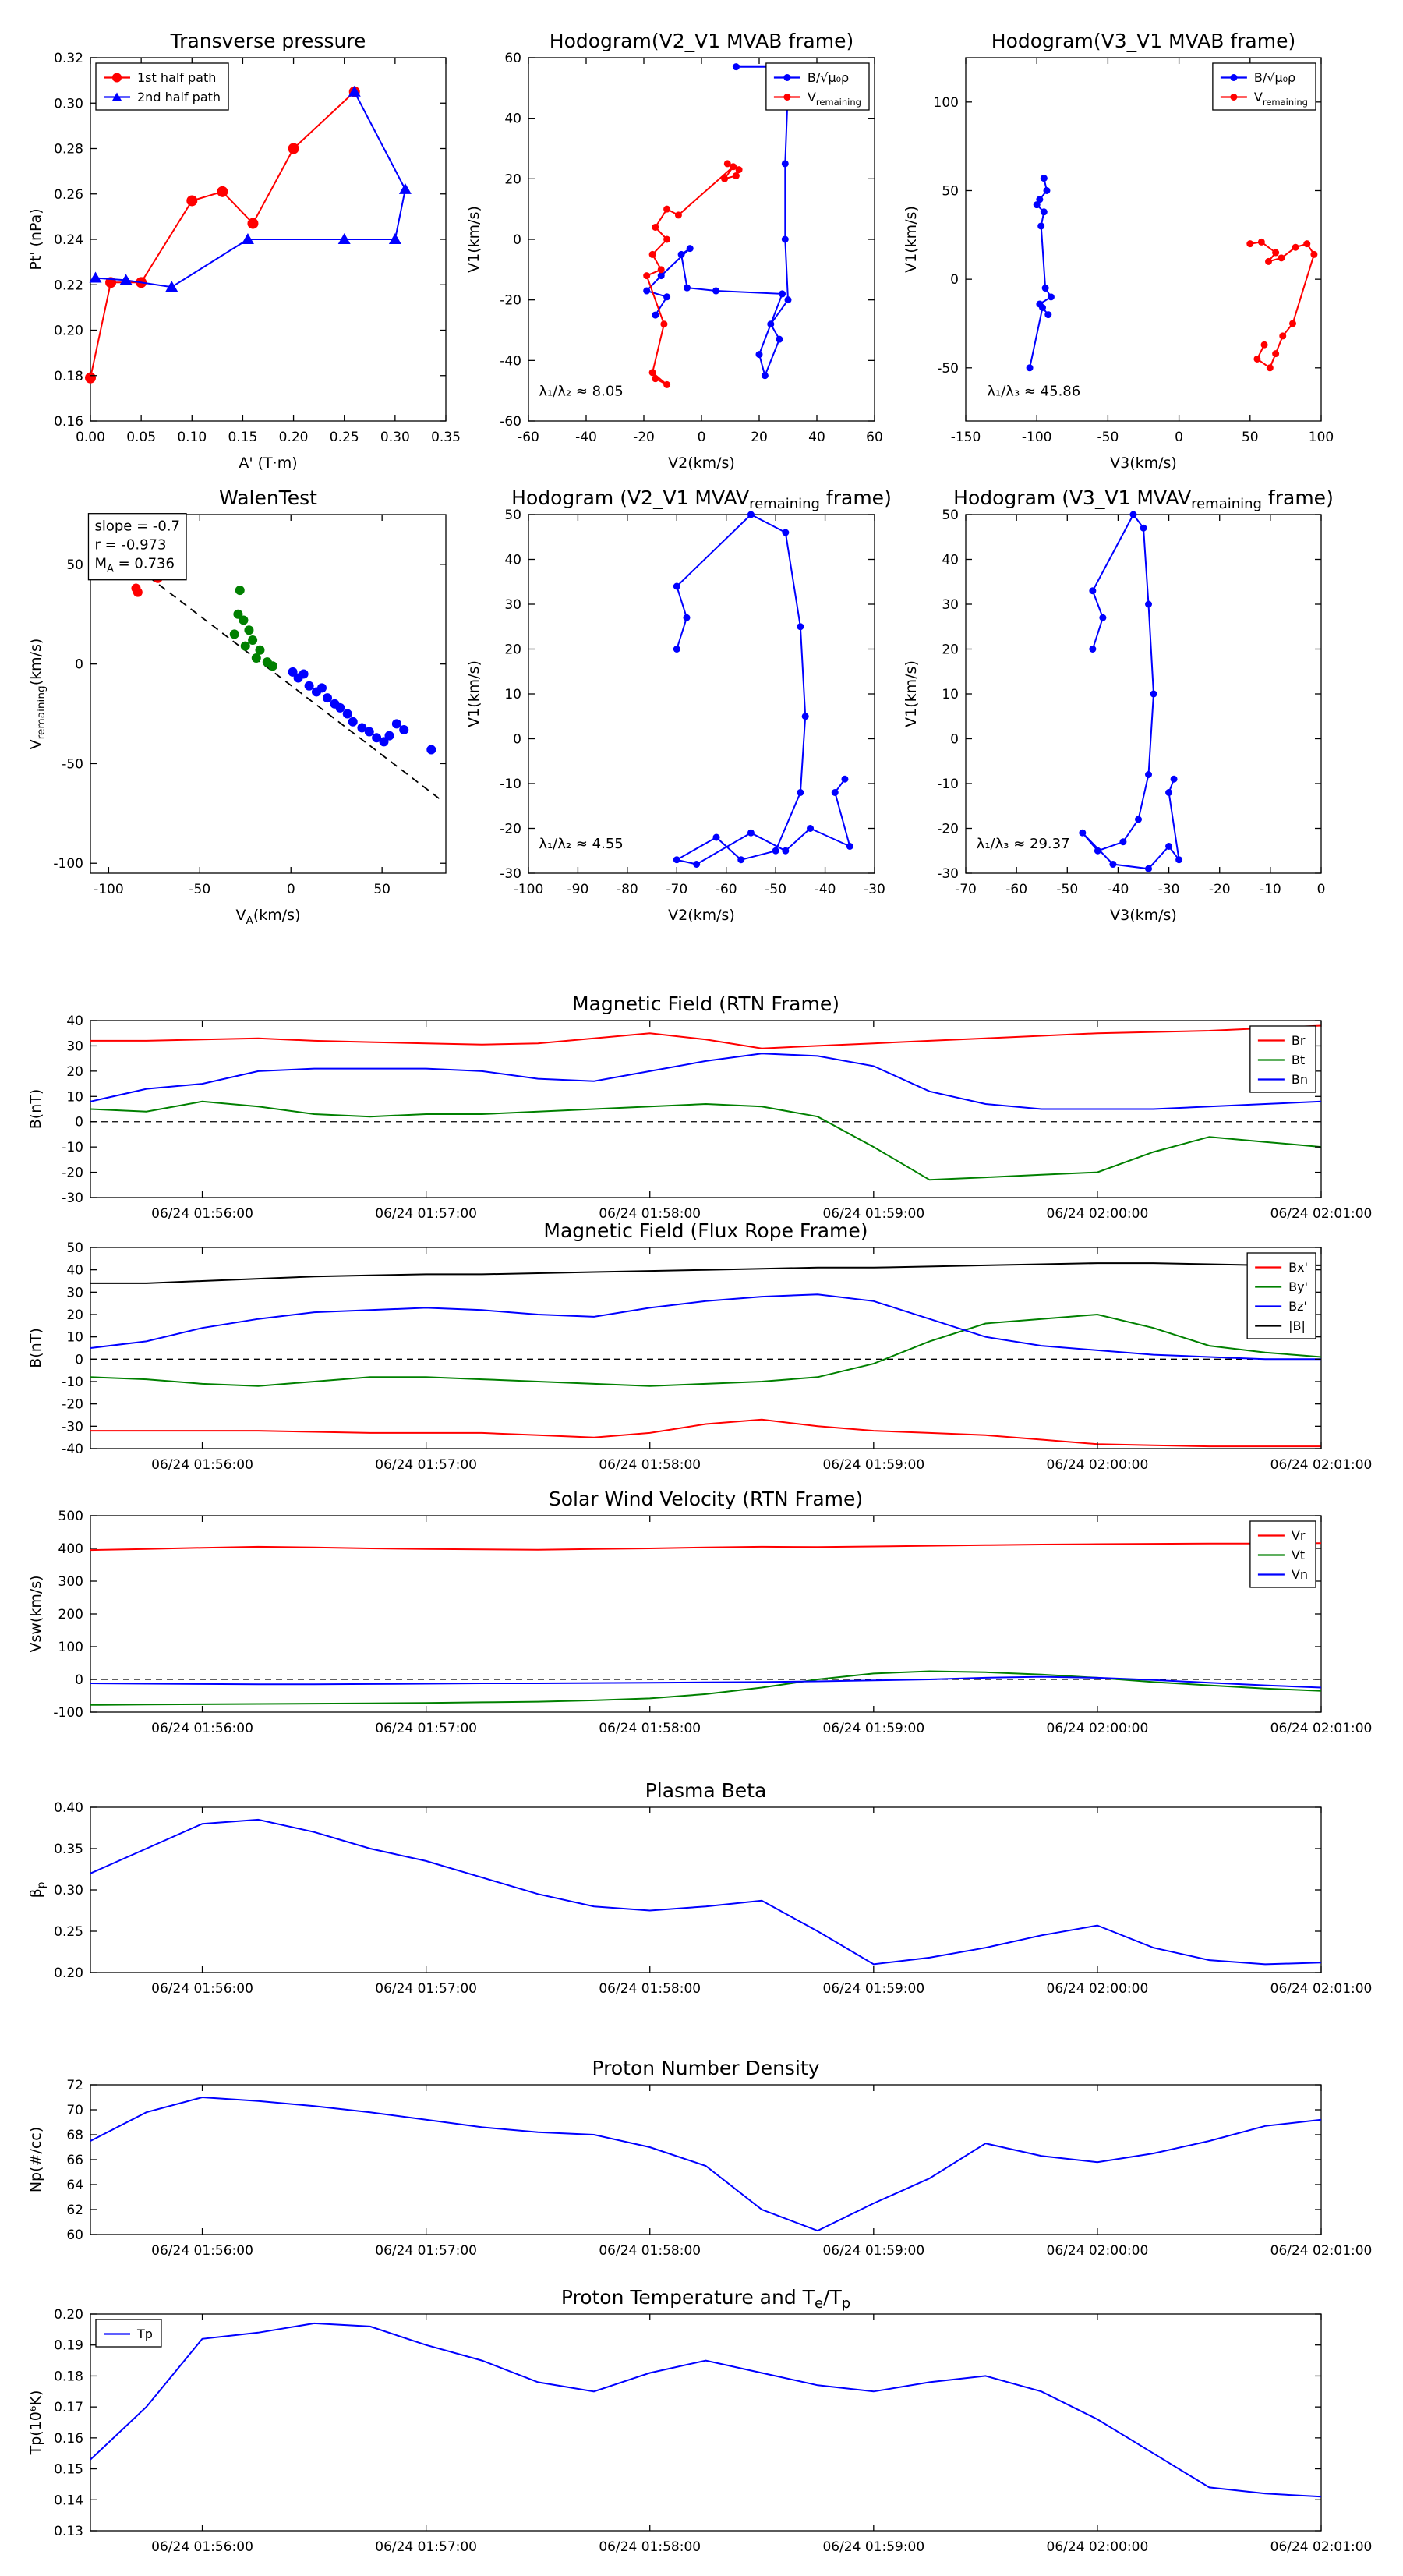 This screenshot has height=2576, width=1403. What do you see at coordinates (74, 2135) in the screenshot?
I see `y-tick-label: 68` at bounding box center [74, 2135].